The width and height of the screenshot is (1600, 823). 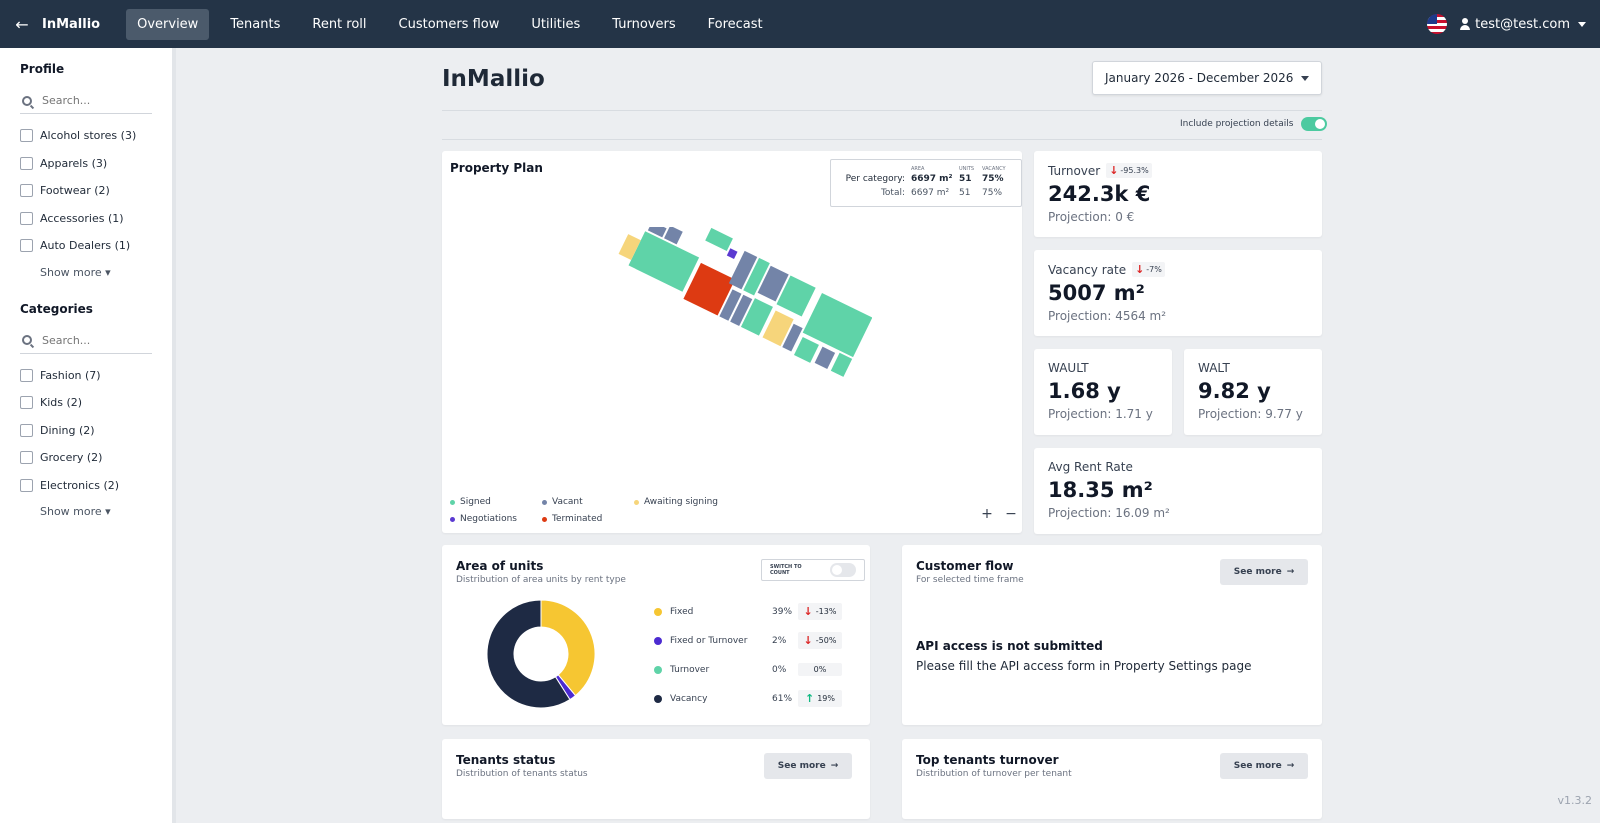 I want to click on legend-signed: Signed, so click(x=470, y=502).